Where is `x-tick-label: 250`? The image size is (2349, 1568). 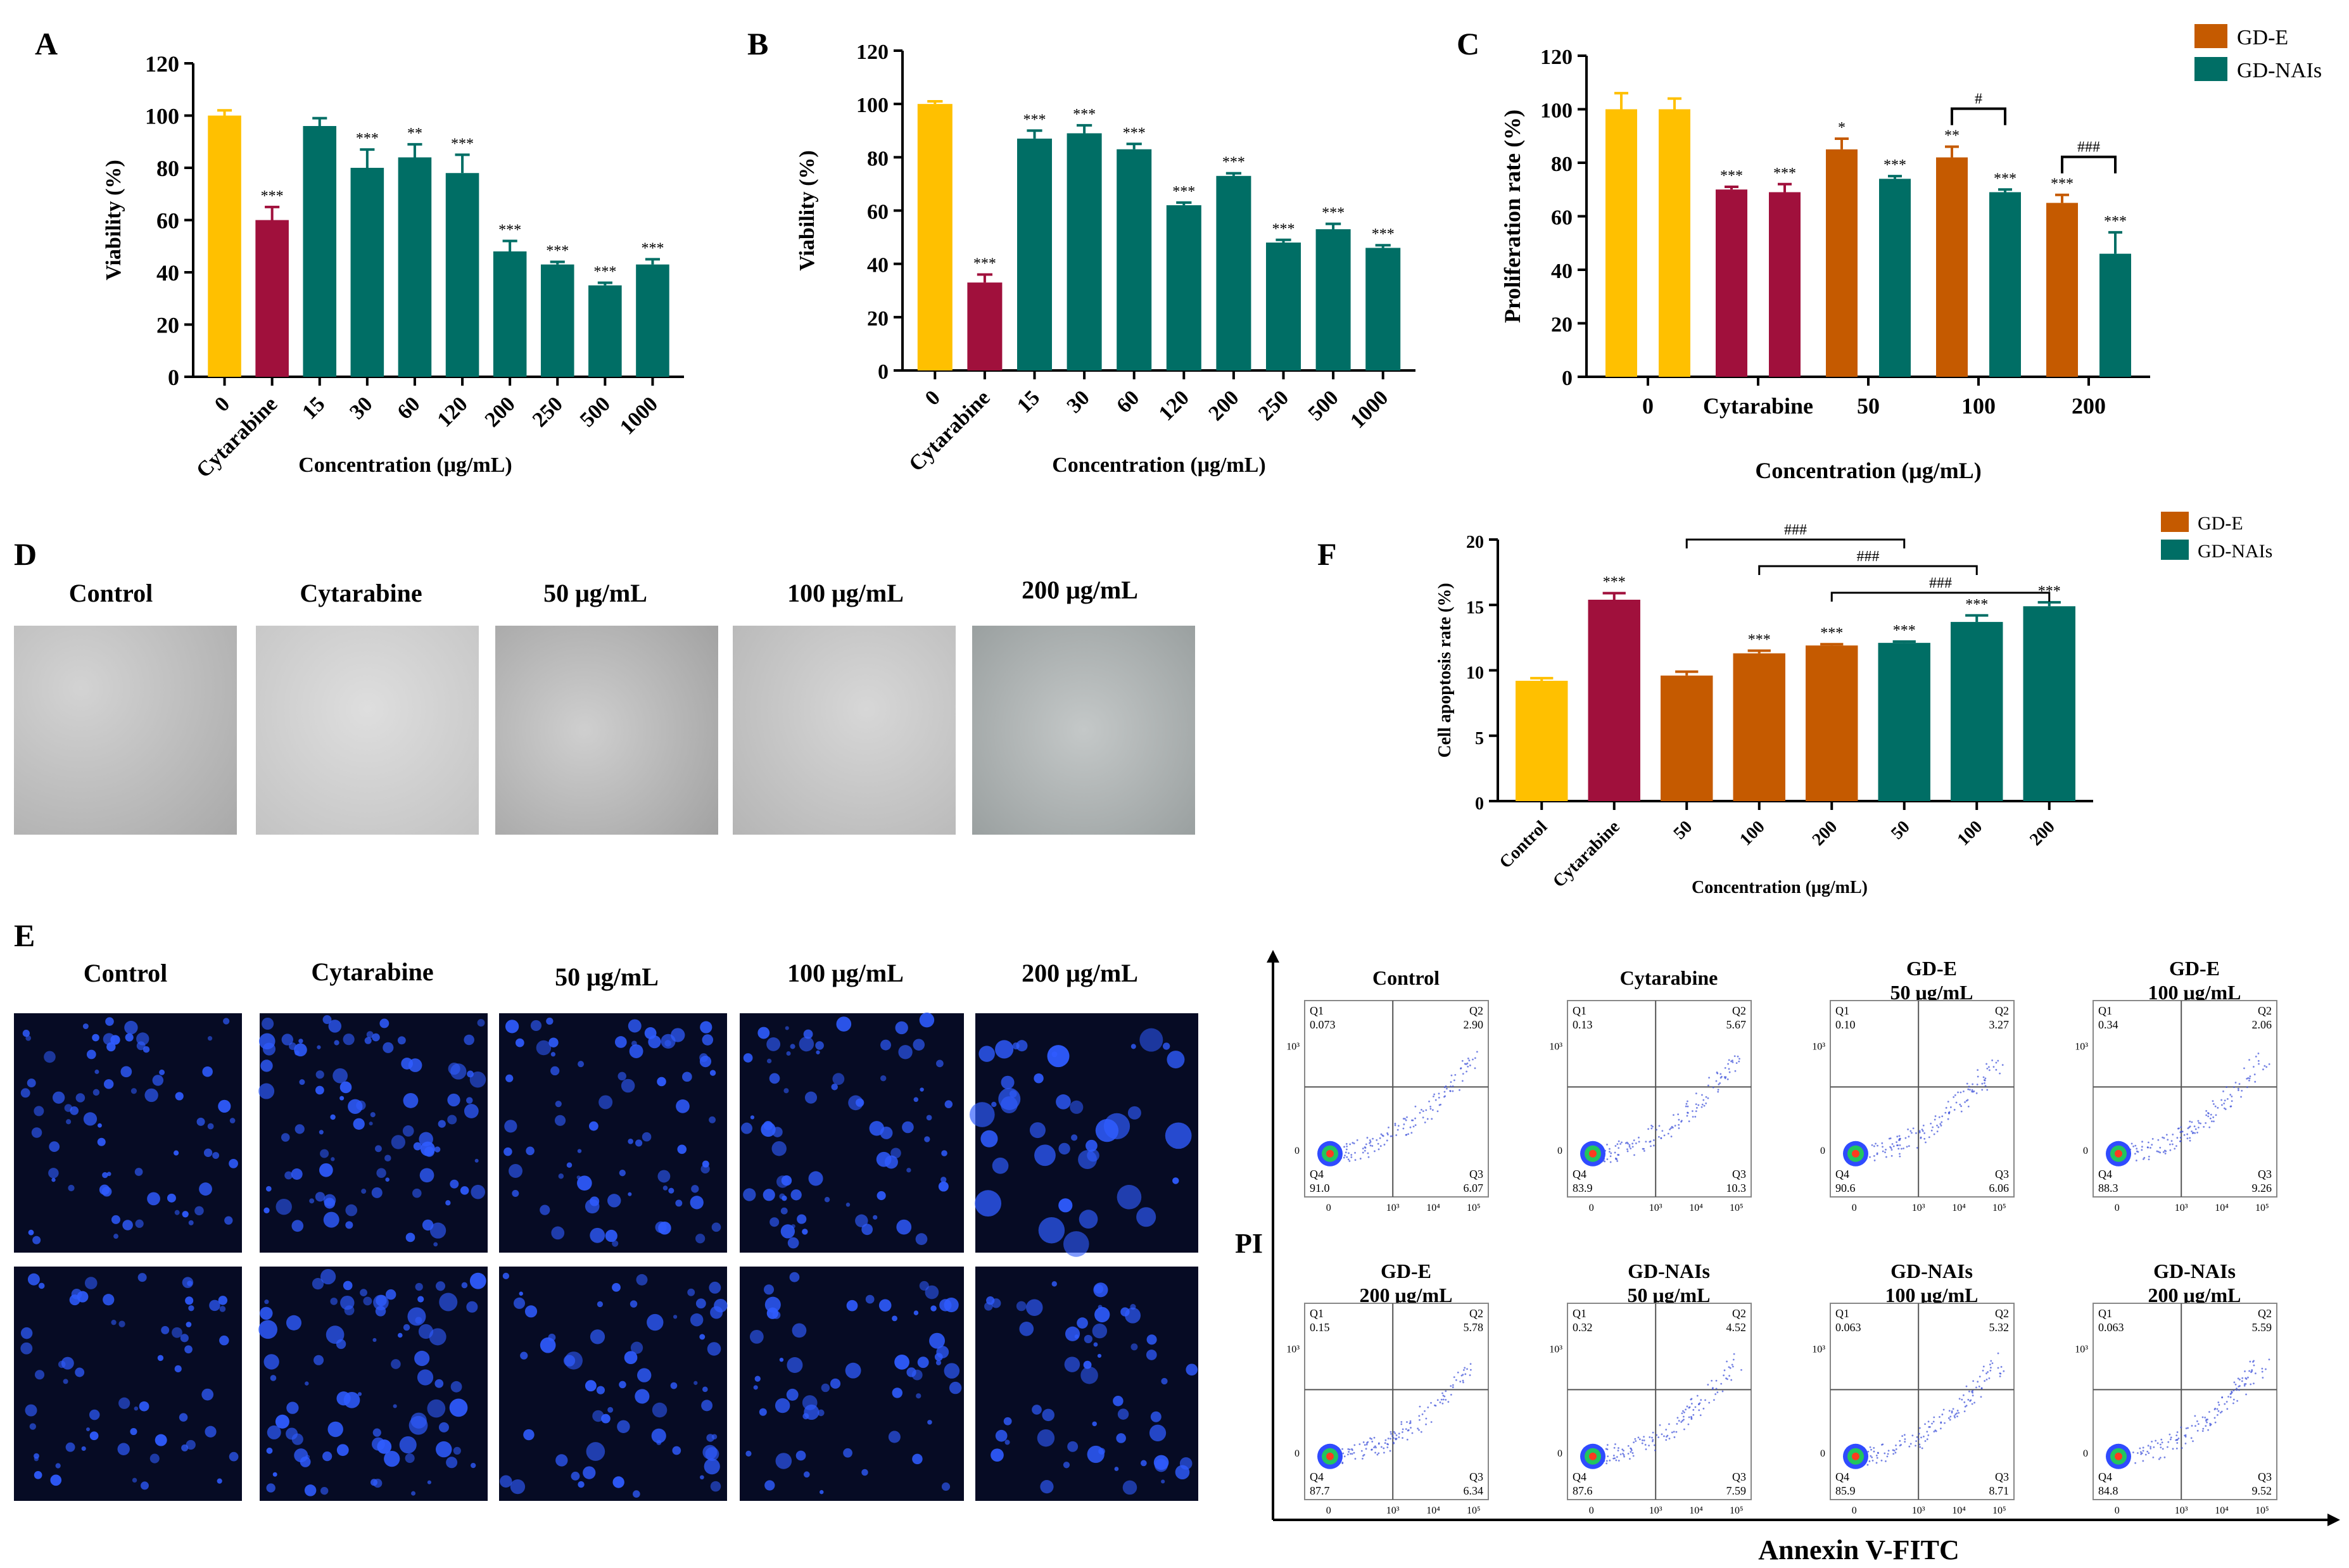 x-tick-label: 250 is located at coordinates (547, 412).